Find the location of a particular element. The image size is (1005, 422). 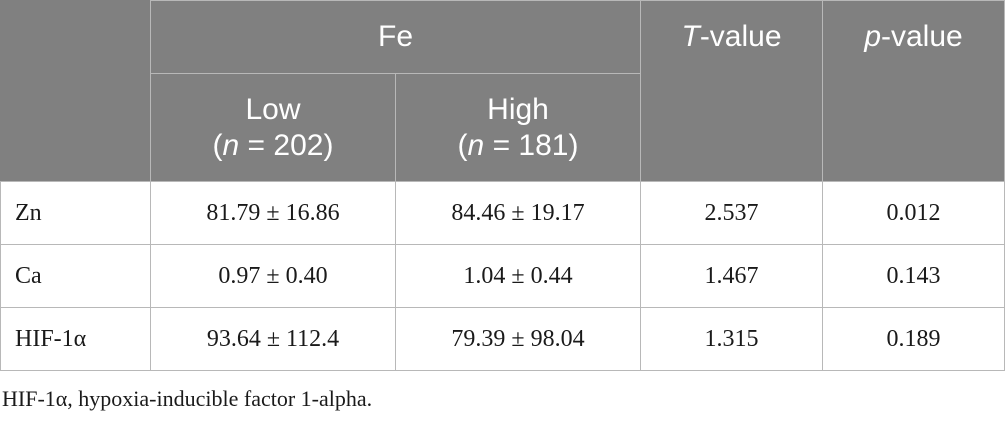

cell-low: 0.97 ± 0.40 is located at coordinates (273, 276).